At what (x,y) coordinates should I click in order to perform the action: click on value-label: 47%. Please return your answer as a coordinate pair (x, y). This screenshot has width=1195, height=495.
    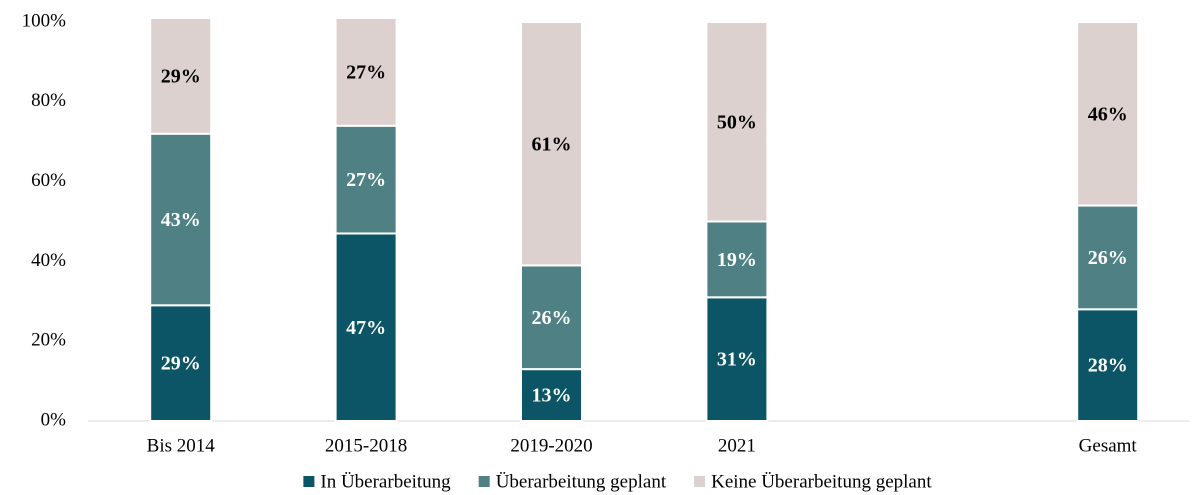
    Looking at the image, I should click on (366, 328).